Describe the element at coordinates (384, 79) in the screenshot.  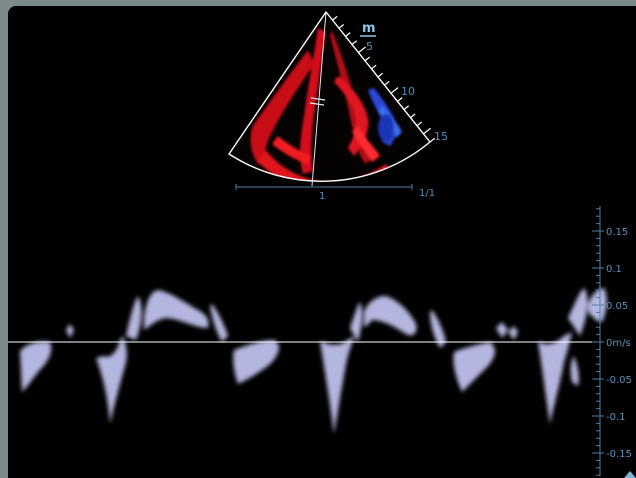
I see `depth-tick-marks` at that location.